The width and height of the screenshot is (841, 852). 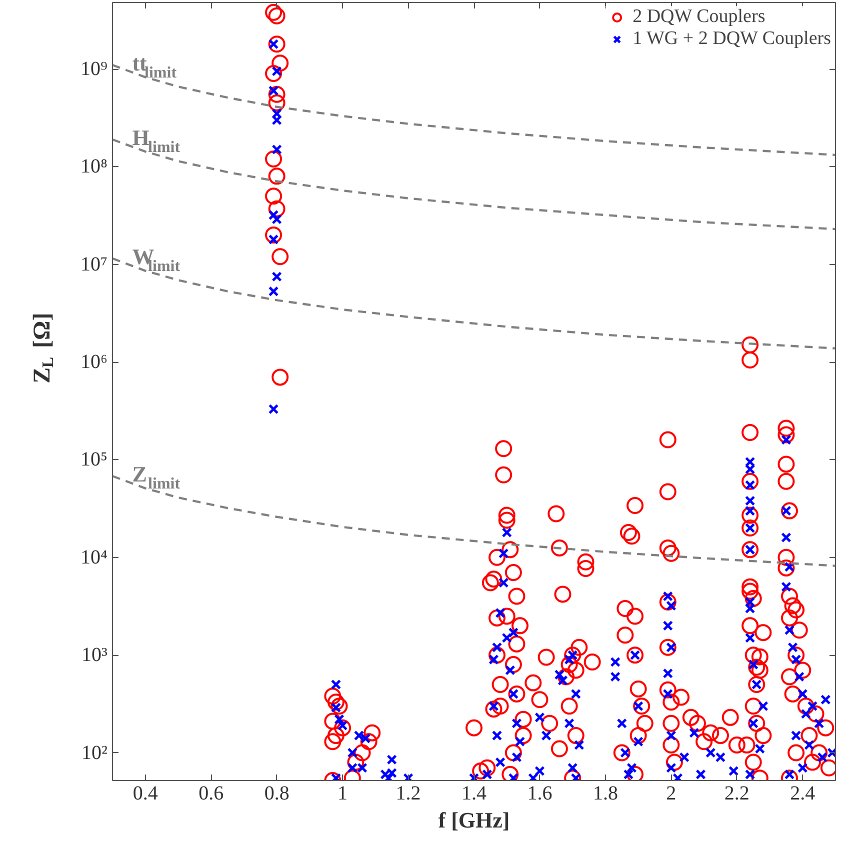 I want to click on x-tick-label: 1.2, so click(x=408, y=793).